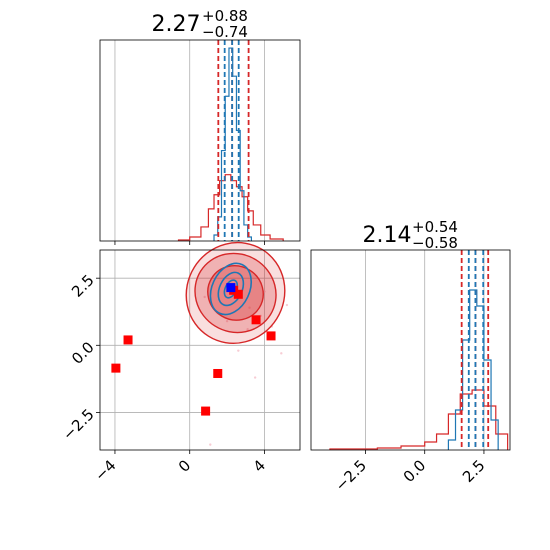 The height and width of the screenshot is (550, 550). I want to click on top-title-minus: −0.74, so click(225, 32).